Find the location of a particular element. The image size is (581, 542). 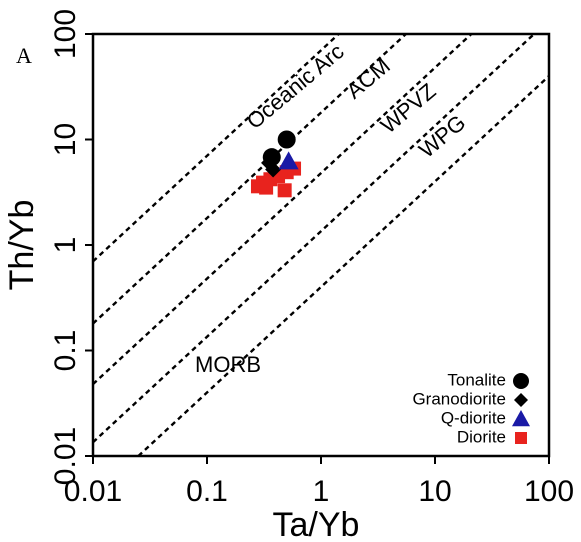

data-points is located at coordinates (276, 164).